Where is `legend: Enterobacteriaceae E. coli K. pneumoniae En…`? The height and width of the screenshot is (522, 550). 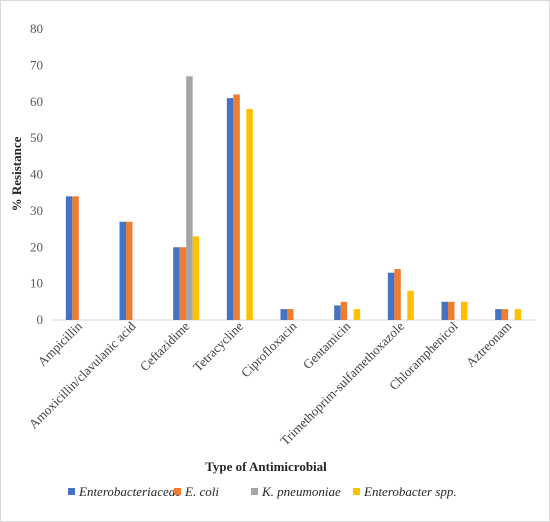
legend: Enterobacteriaceae E. coli K. pneumoniae En… is located at coordinates (262, 491).